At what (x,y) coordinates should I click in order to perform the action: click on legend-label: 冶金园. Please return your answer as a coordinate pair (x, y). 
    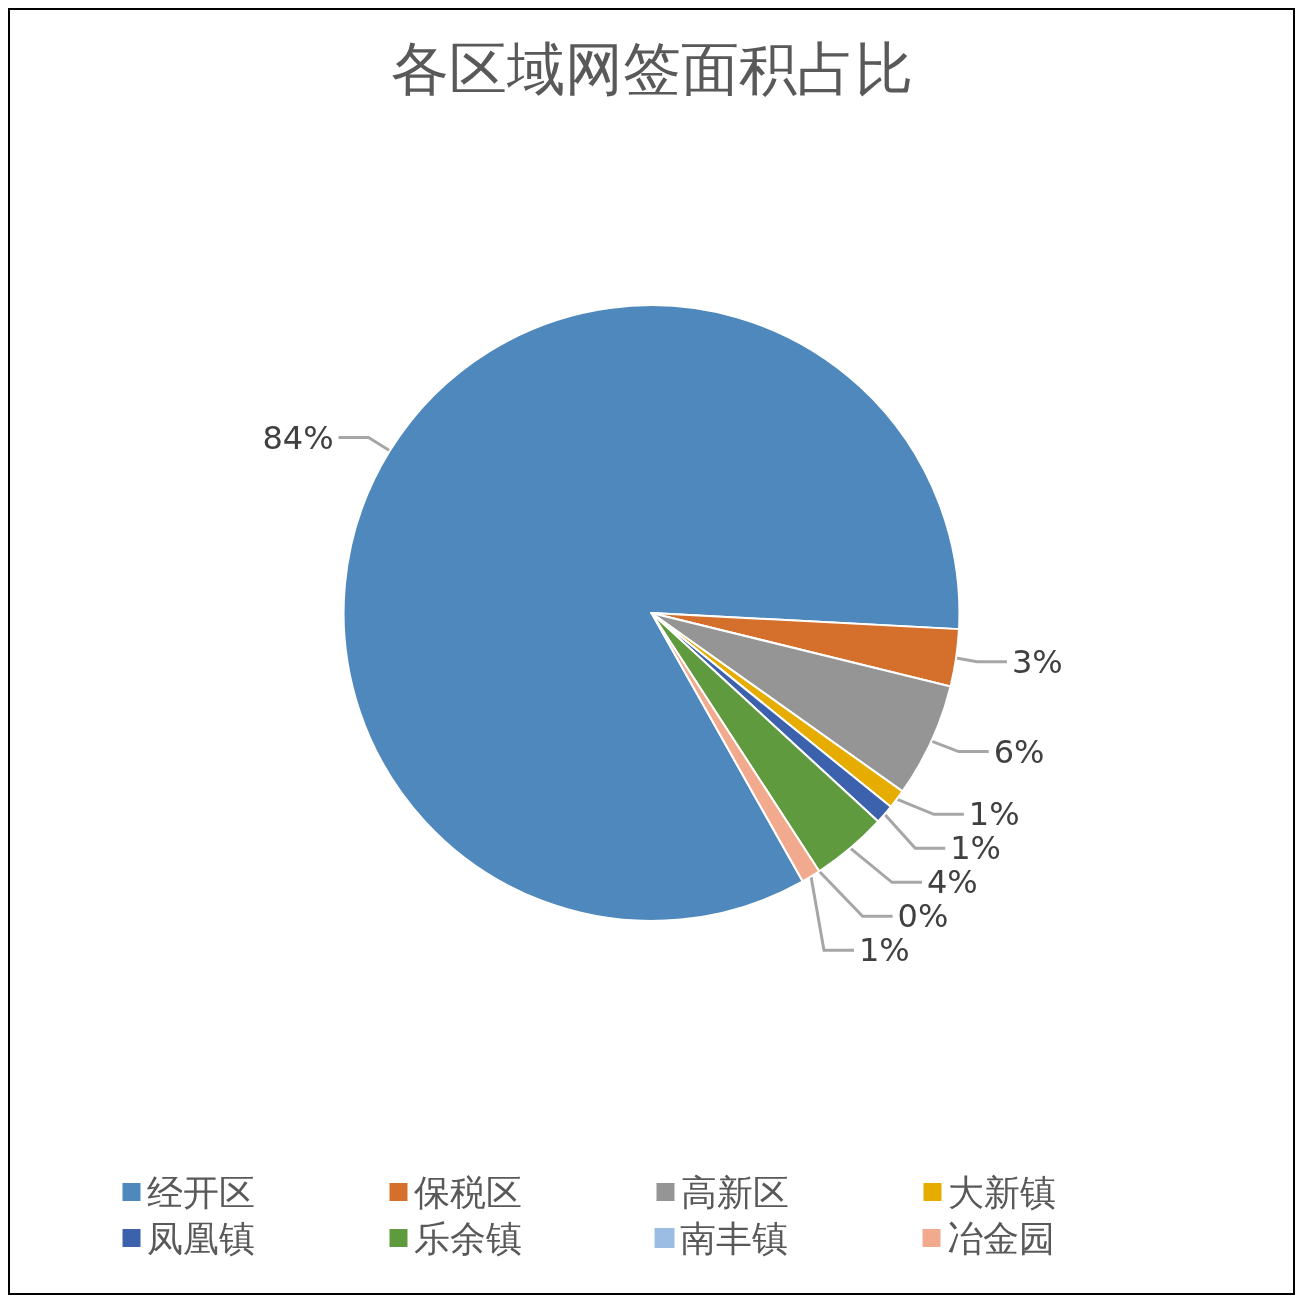
    Looking at the image, I should click on (1000, 1238).